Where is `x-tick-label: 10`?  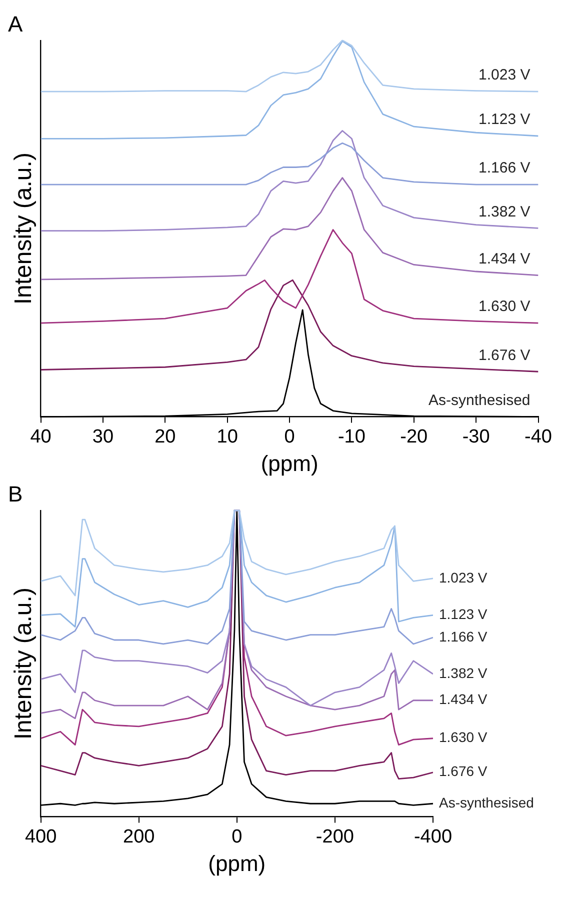 x-tick-label: 10 is located at coordinates (227, 437).